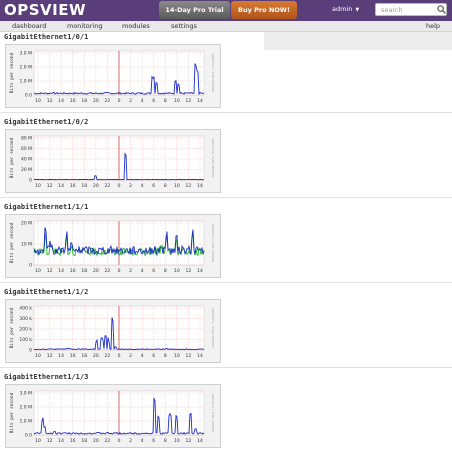 This screenshot has height=450, width=452. What do you see at coordinates (411, 9) in the screenshot?
I see `search-input` at bounding box center [411, 9].